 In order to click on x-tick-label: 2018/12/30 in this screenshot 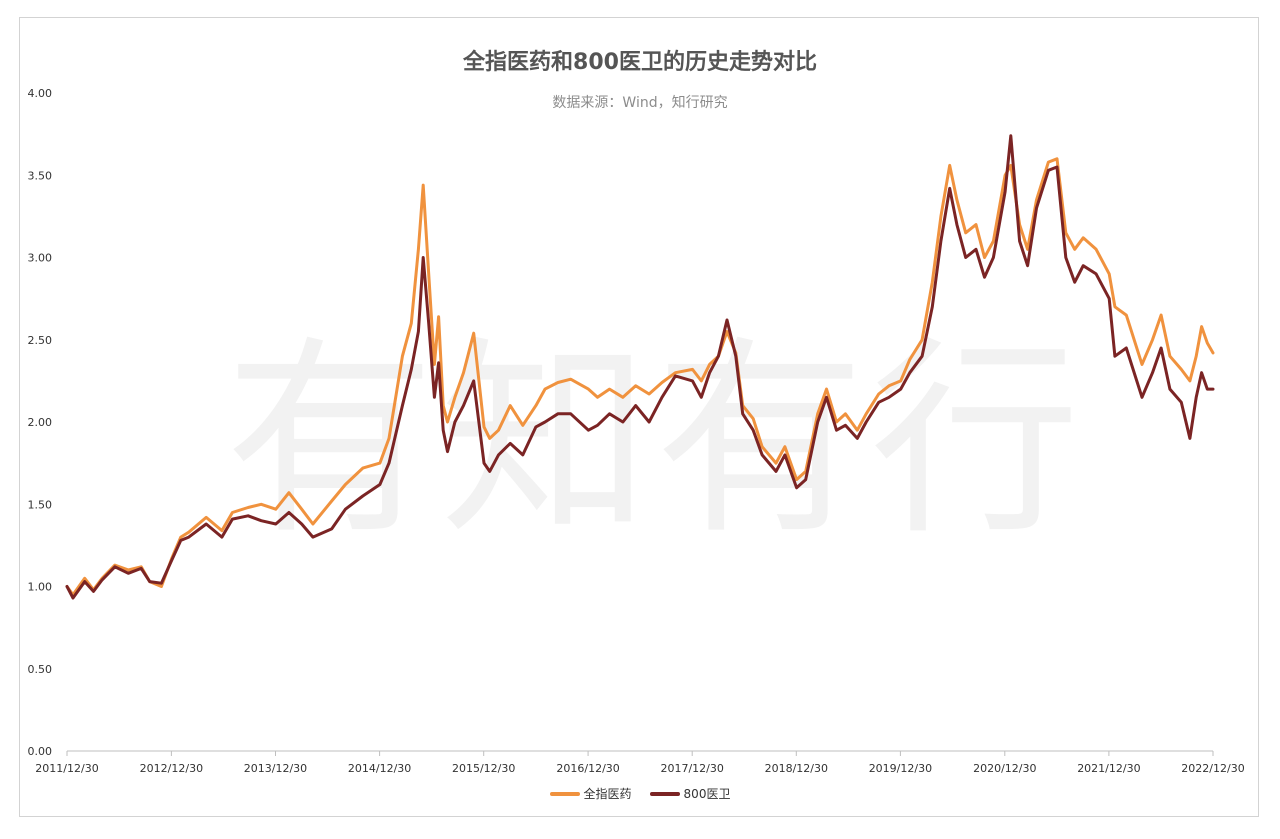, I will do `click(796, 768)`.